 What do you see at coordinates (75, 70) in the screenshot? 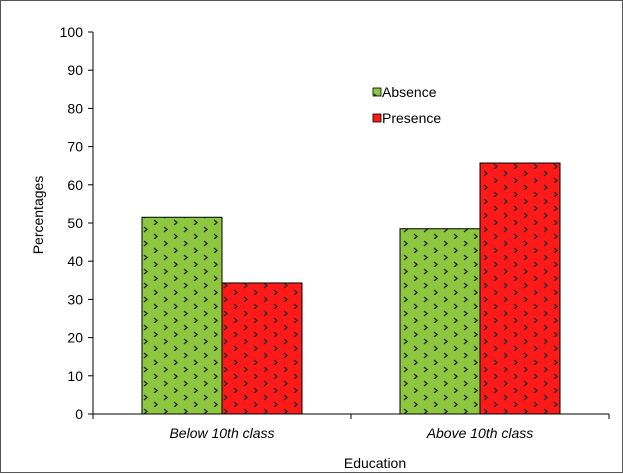
I see `y-tick-label: 90` at bounding box center [75, 70].